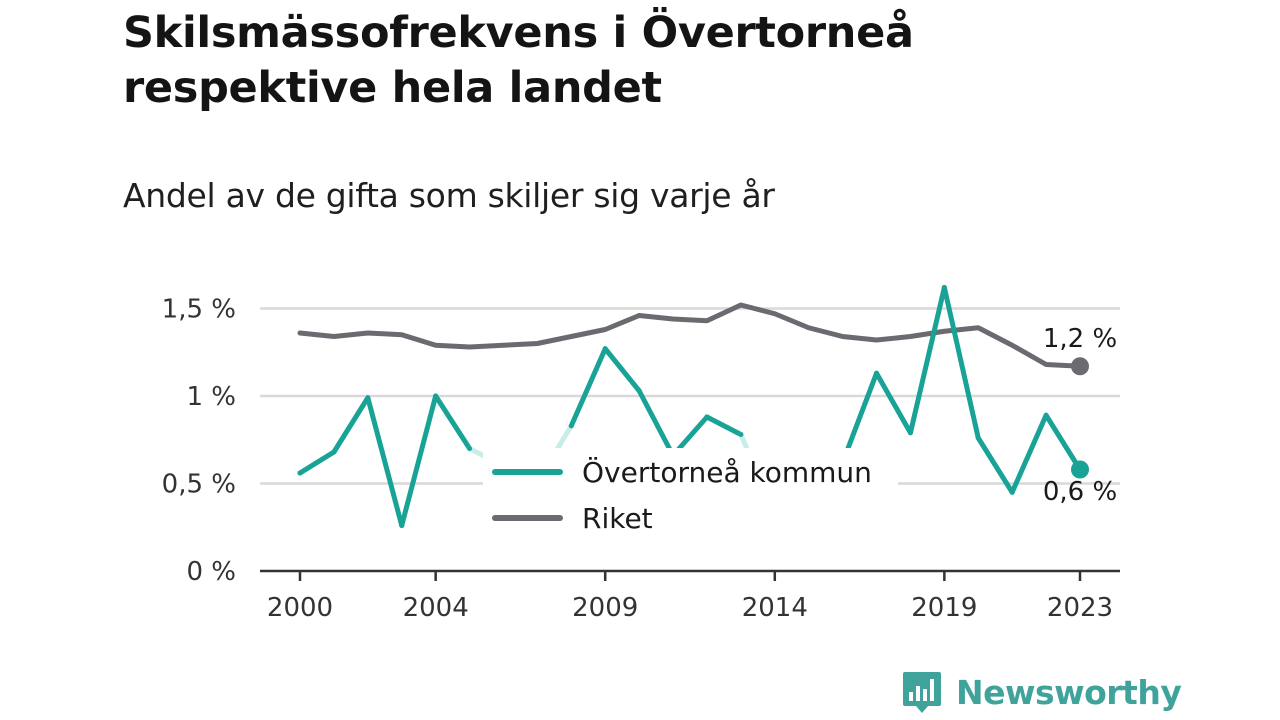 The image size is (1280, 720). I want to click on y-tick-label: 0,5 %, so click(199, 485).